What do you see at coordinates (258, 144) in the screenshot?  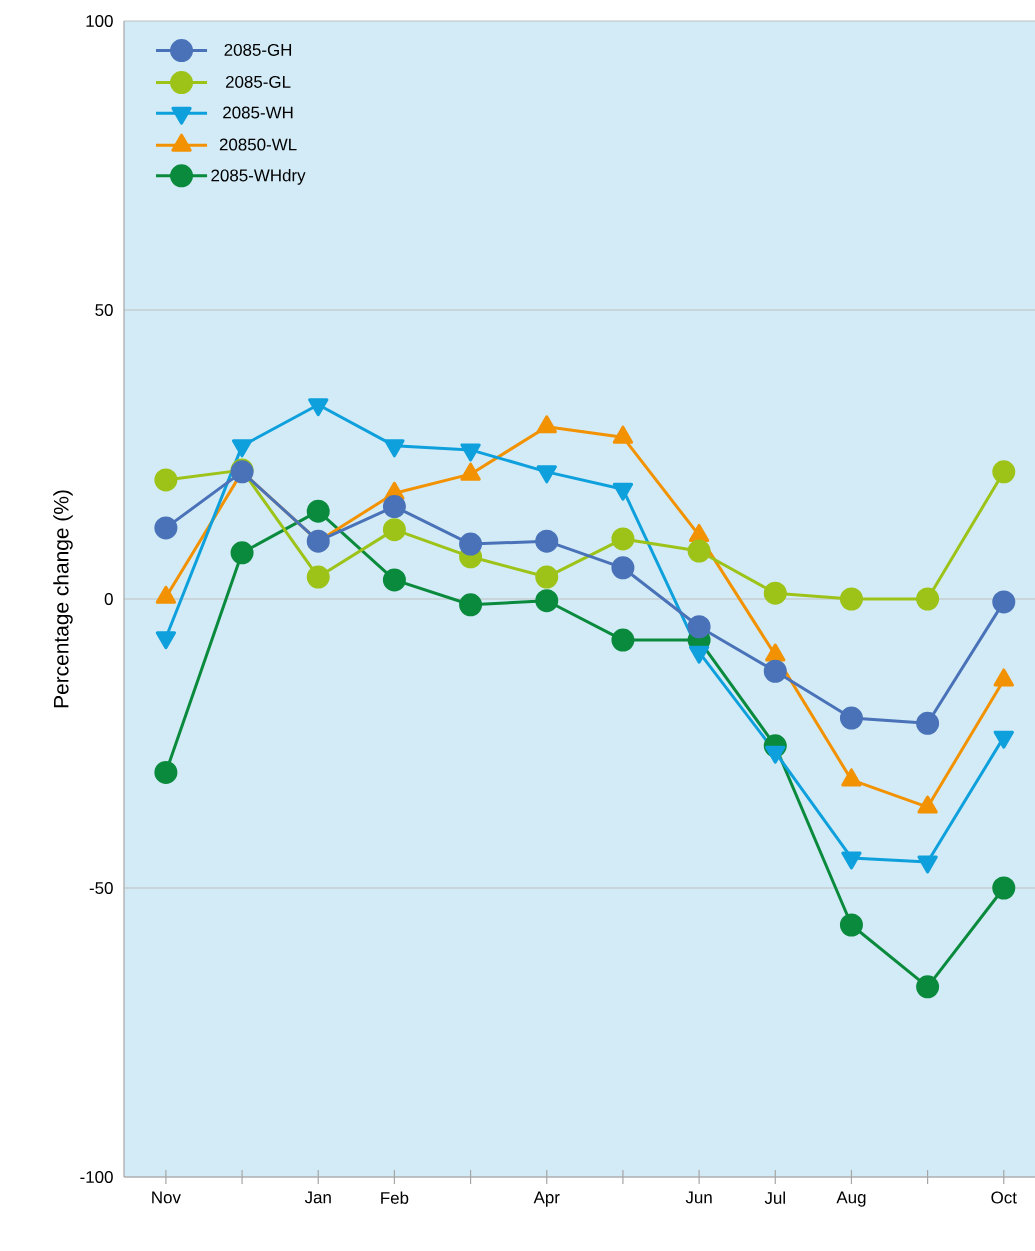 I see `legend-label: 20850-WL` at bounding box center [258, 144].